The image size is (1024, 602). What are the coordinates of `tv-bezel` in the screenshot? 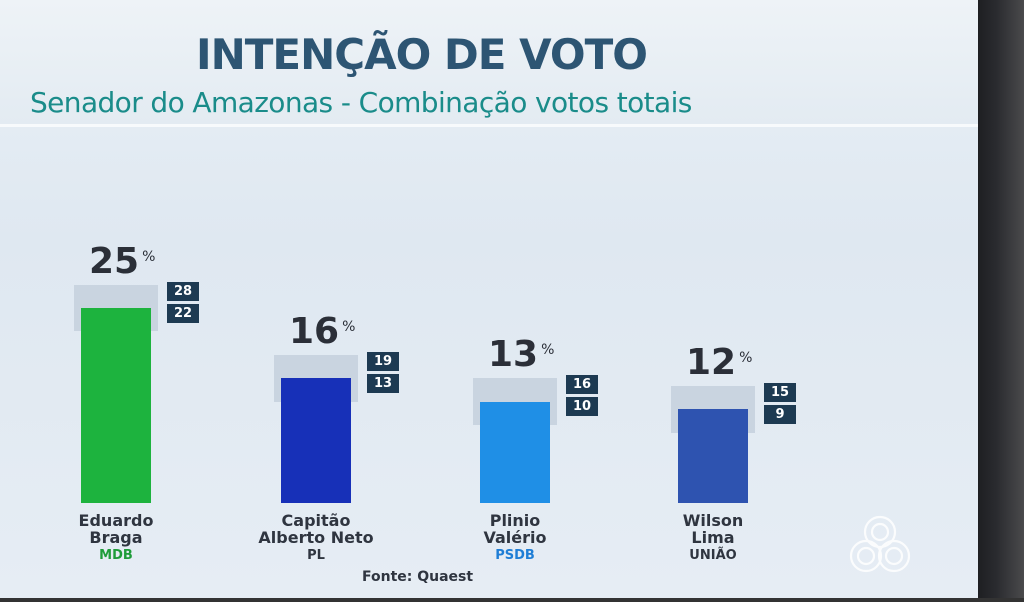 It's located at (1001, 301).